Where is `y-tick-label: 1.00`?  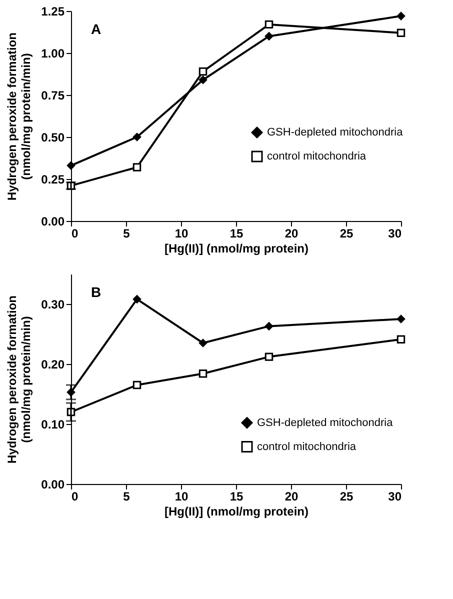
y-tick-label: 1.00 is located at coordinates (53, 53).